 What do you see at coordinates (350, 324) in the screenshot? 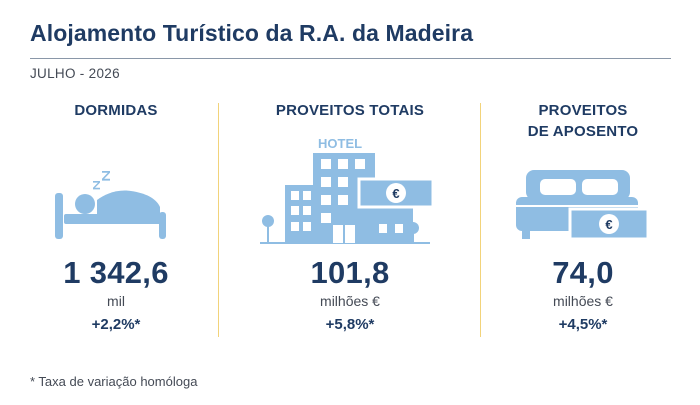
I see `indicator-change: +5,8%*` at bounding box center [350, 324].